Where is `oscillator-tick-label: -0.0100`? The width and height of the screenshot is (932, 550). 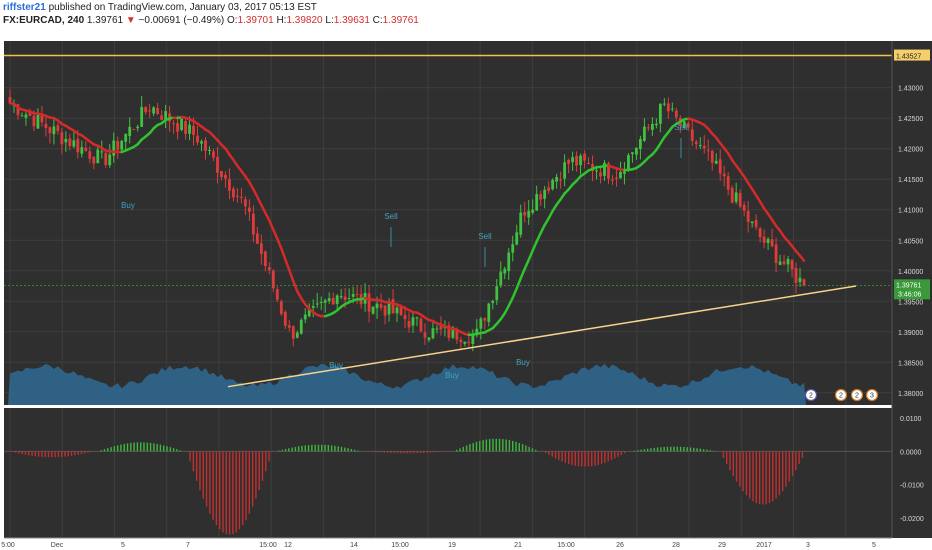
oscillator-tick-label: -0.0100 is located at coordinates (912, 486).